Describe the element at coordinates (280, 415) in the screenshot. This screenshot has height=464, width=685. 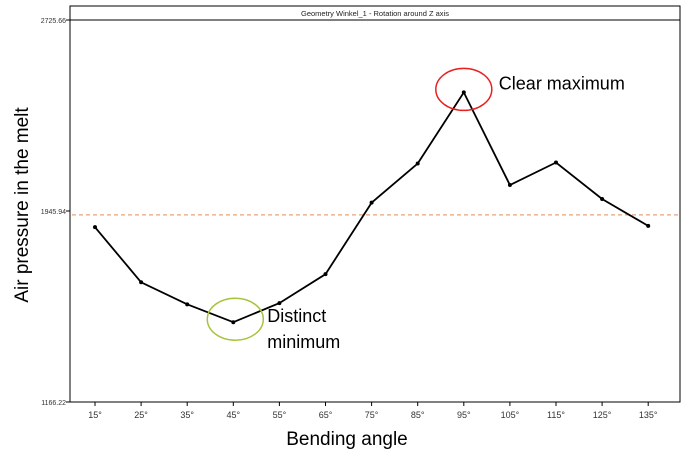
I see `x-tick-label: 55°` at that location.